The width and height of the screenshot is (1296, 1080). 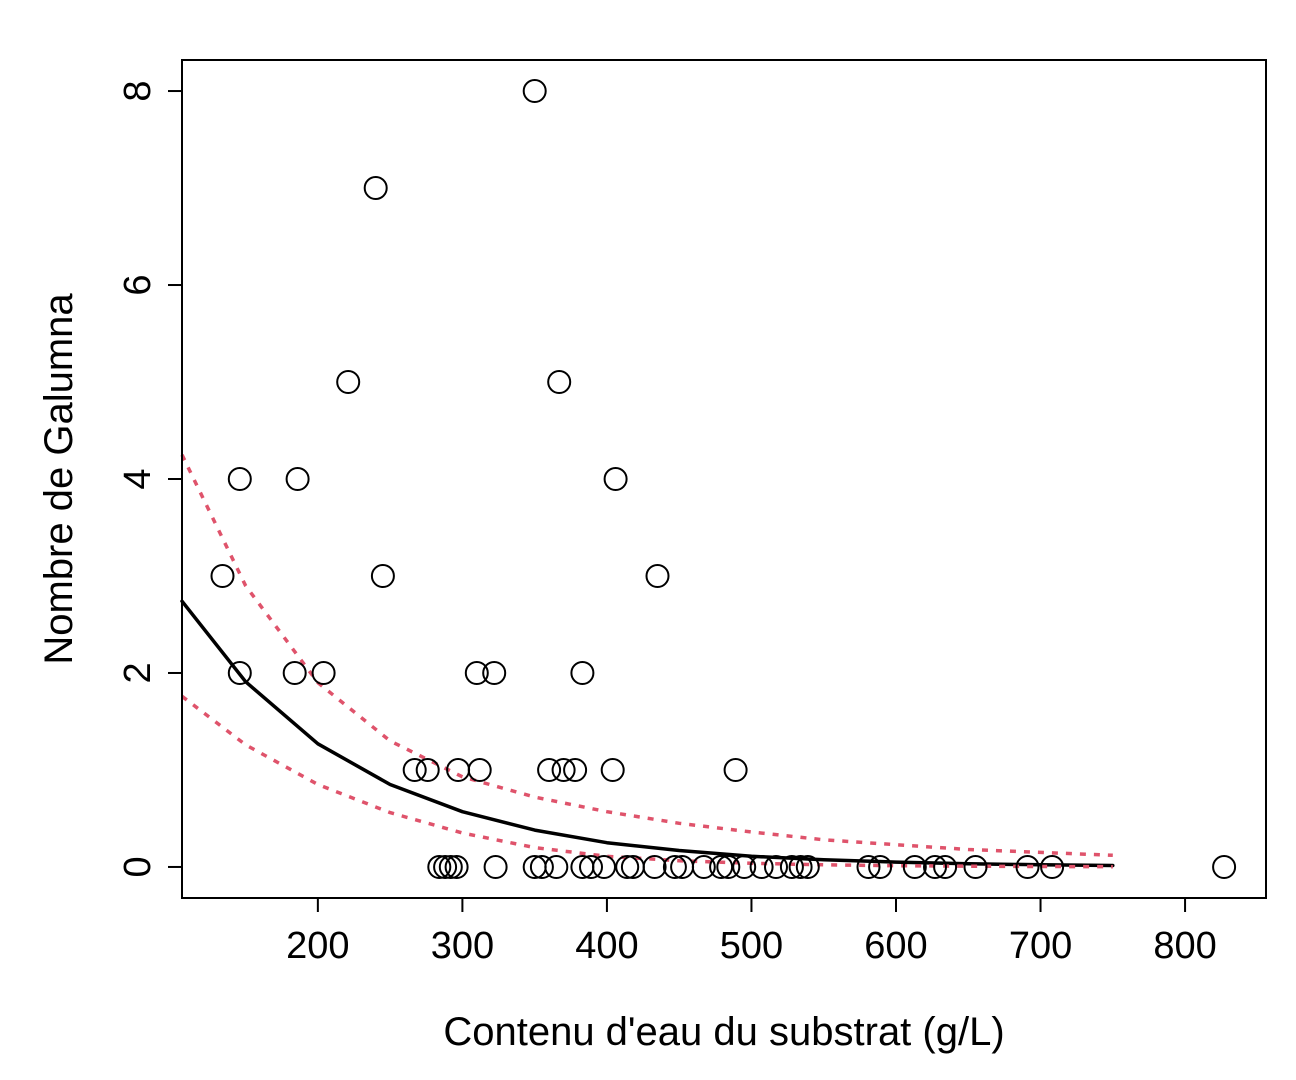 What do you see at coordinates (606, 946) in the screenshot?
I see `x-tick-label: 400` at bounding box center [606, 946].